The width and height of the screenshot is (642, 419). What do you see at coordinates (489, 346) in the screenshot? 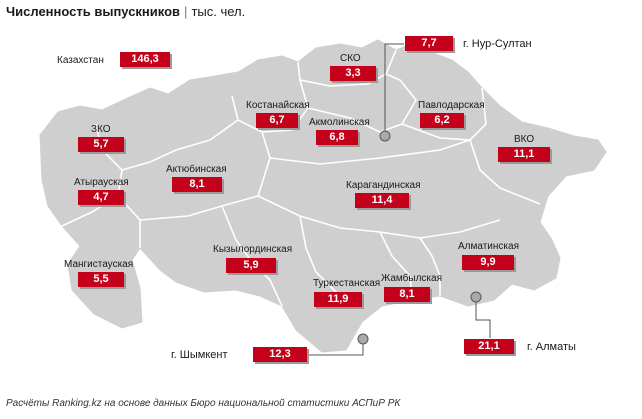
I see `city-value-almaty: 21,1` at bounding box center [489, 346].